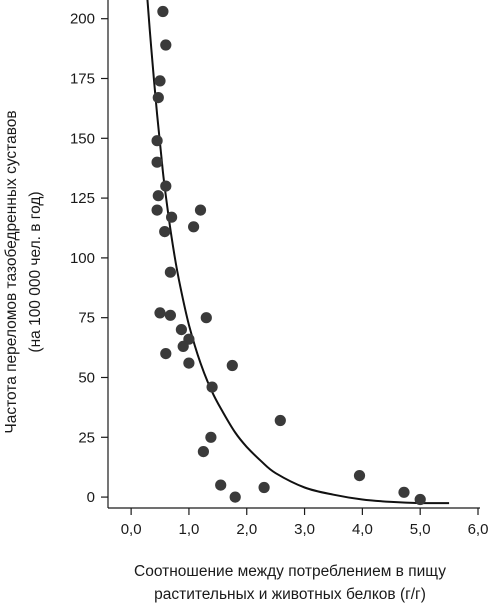  I want to click on x-ticks-layer: 0,0 1,0 2,0 3,0 4,0 5,0 6,0, so click(305, 523).